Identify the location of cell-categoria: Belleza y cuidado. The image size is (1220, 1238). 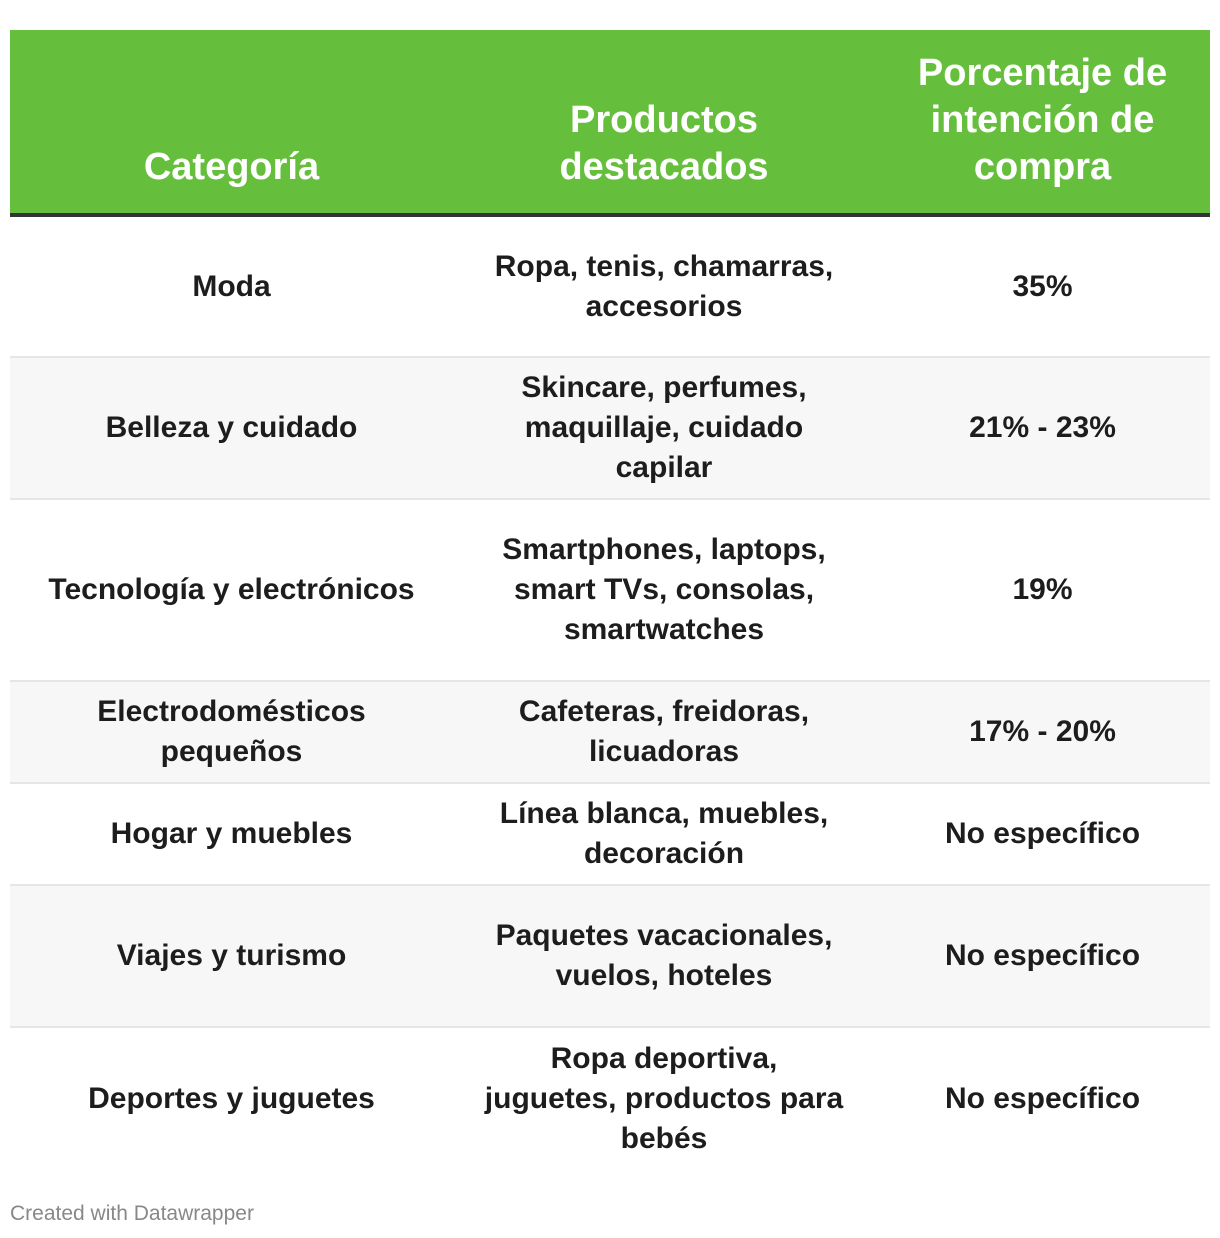
(231, 428).